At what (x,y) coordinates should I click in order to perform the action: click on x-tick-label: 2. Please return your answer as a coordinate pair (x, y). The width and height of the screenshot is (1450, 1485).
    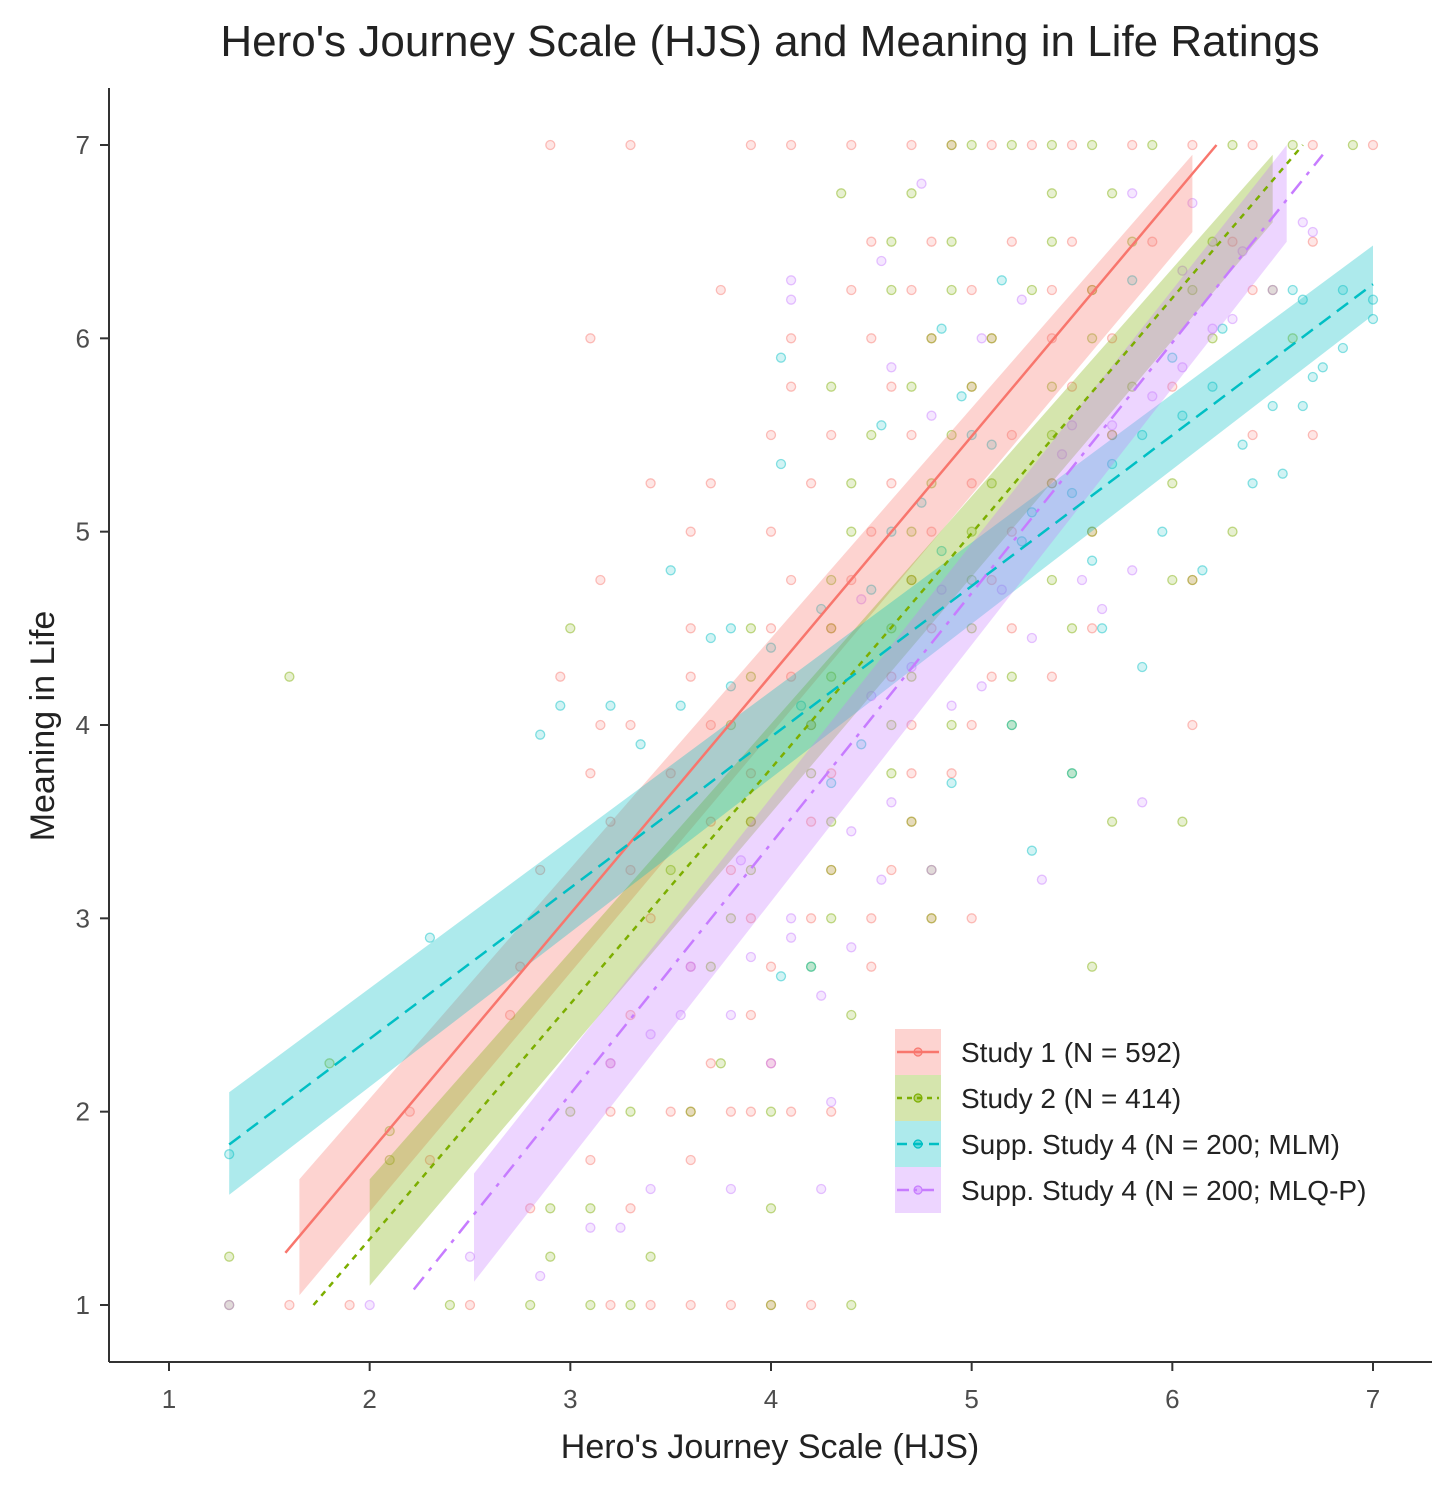
    Looking at the image, I should click on (369, 1399).